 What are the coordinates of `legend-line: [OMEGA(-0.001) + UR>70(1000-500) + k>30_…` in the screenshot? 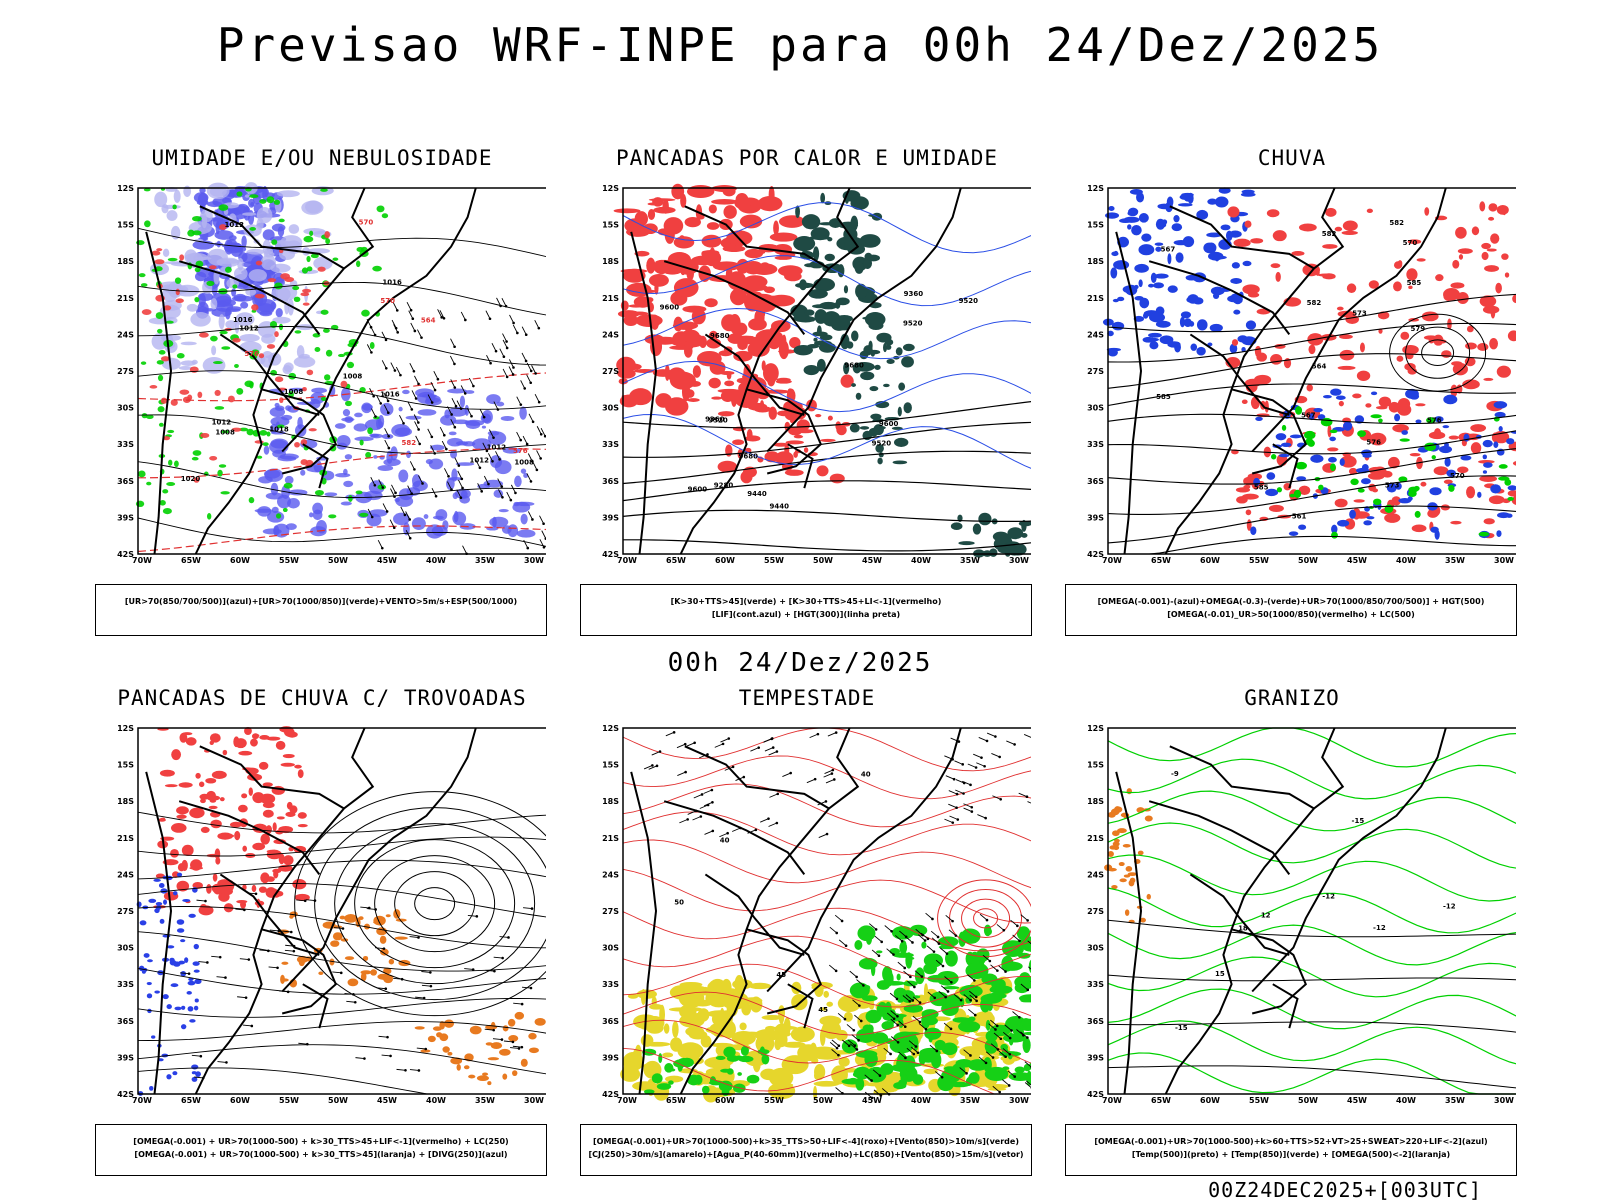 It's located at (321, 1141).